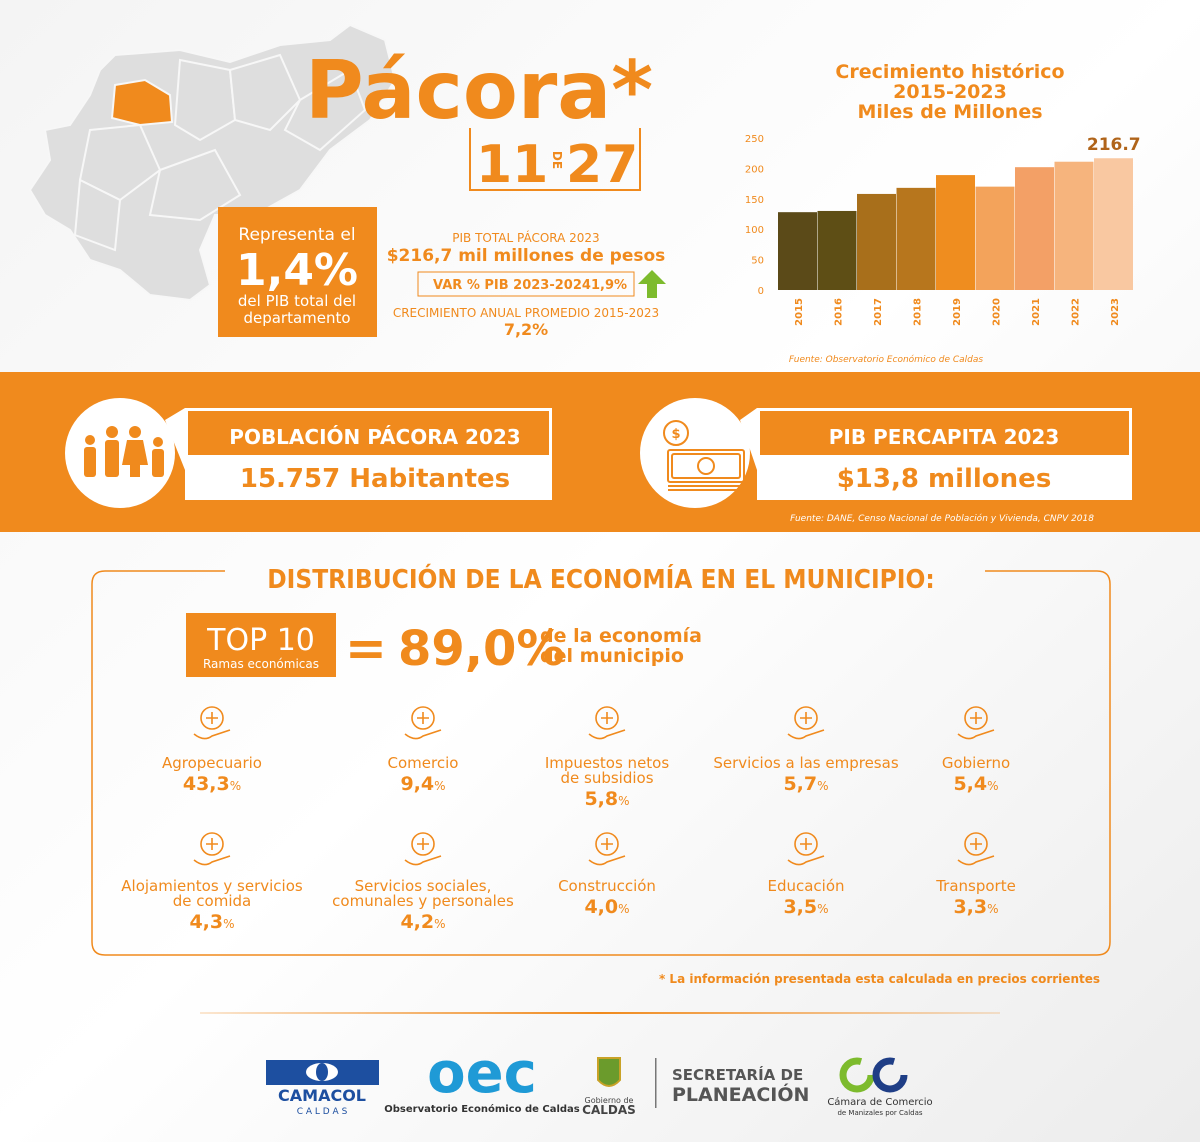  I want to click on var-box, so click(526, 284).